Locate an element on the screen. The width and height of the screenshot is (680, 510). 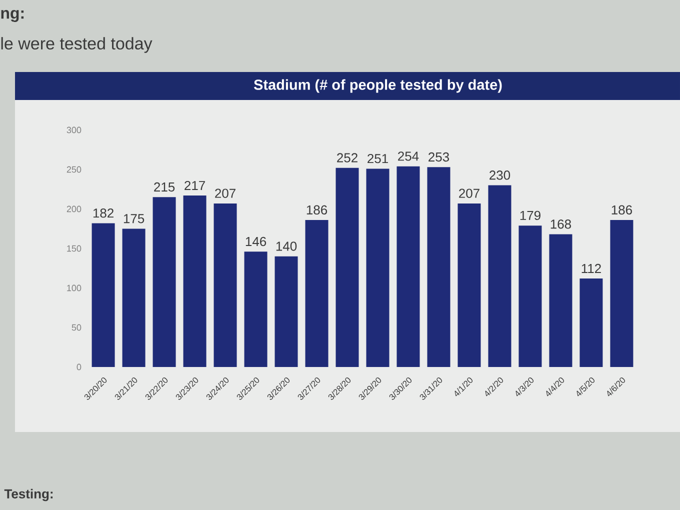
data-label: 146 is located at coordinates (256, 241).